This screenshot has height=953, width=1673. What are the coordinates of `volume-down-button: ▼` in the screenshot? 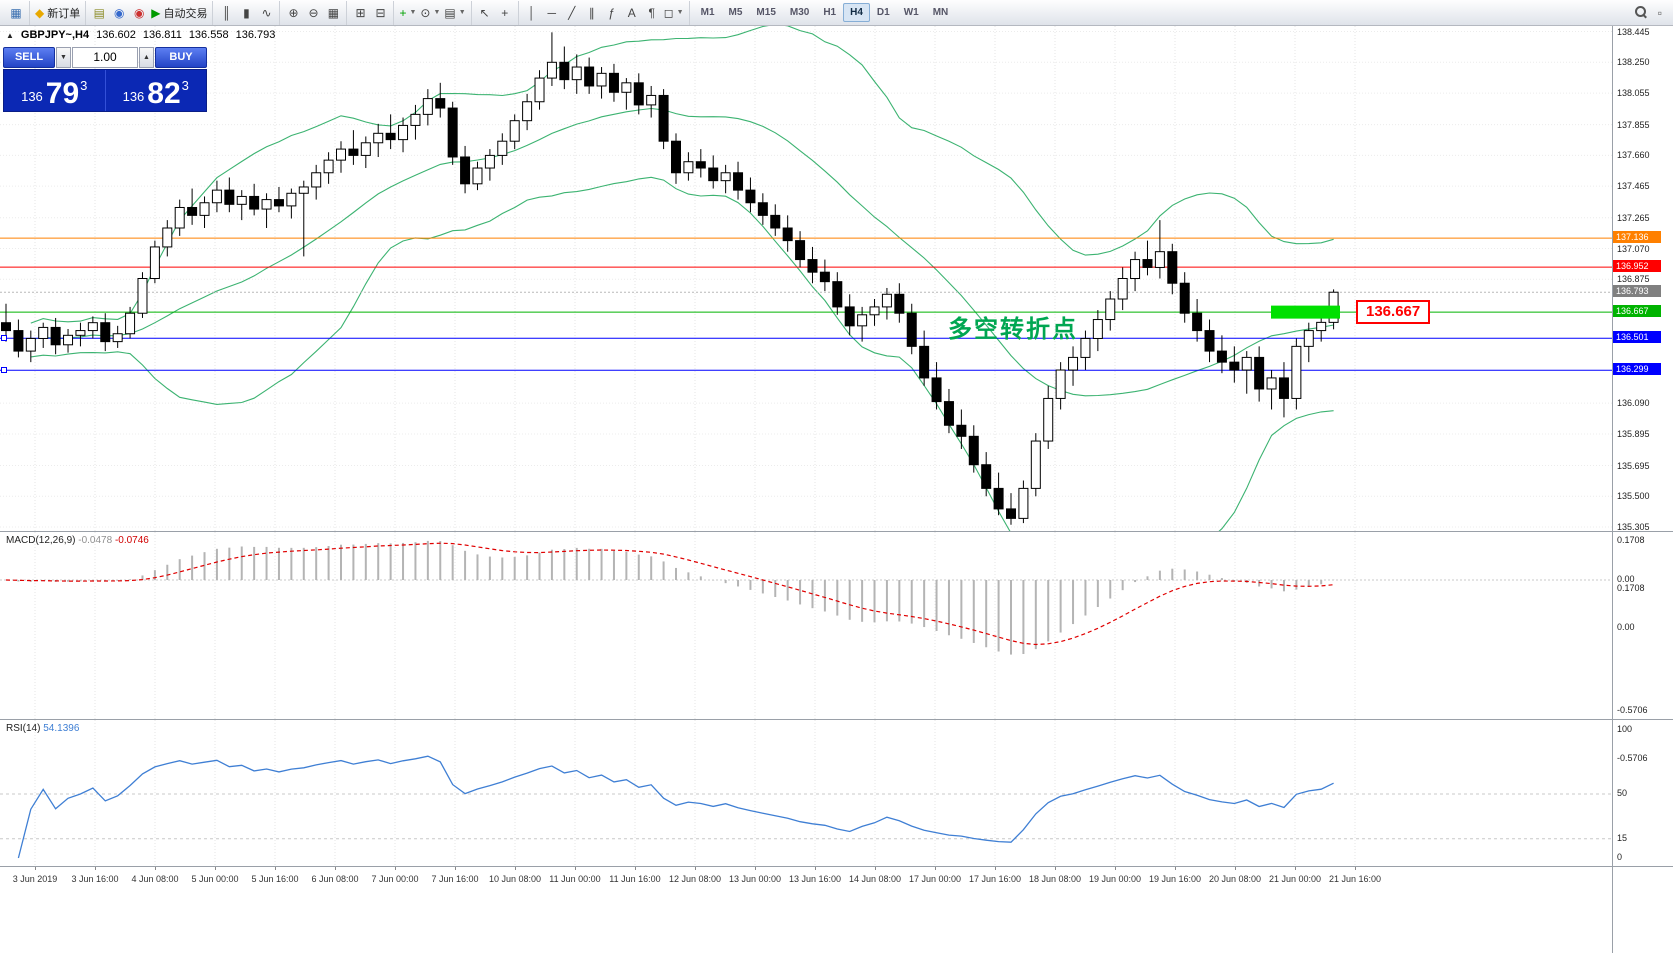 It's located at (63, 57).